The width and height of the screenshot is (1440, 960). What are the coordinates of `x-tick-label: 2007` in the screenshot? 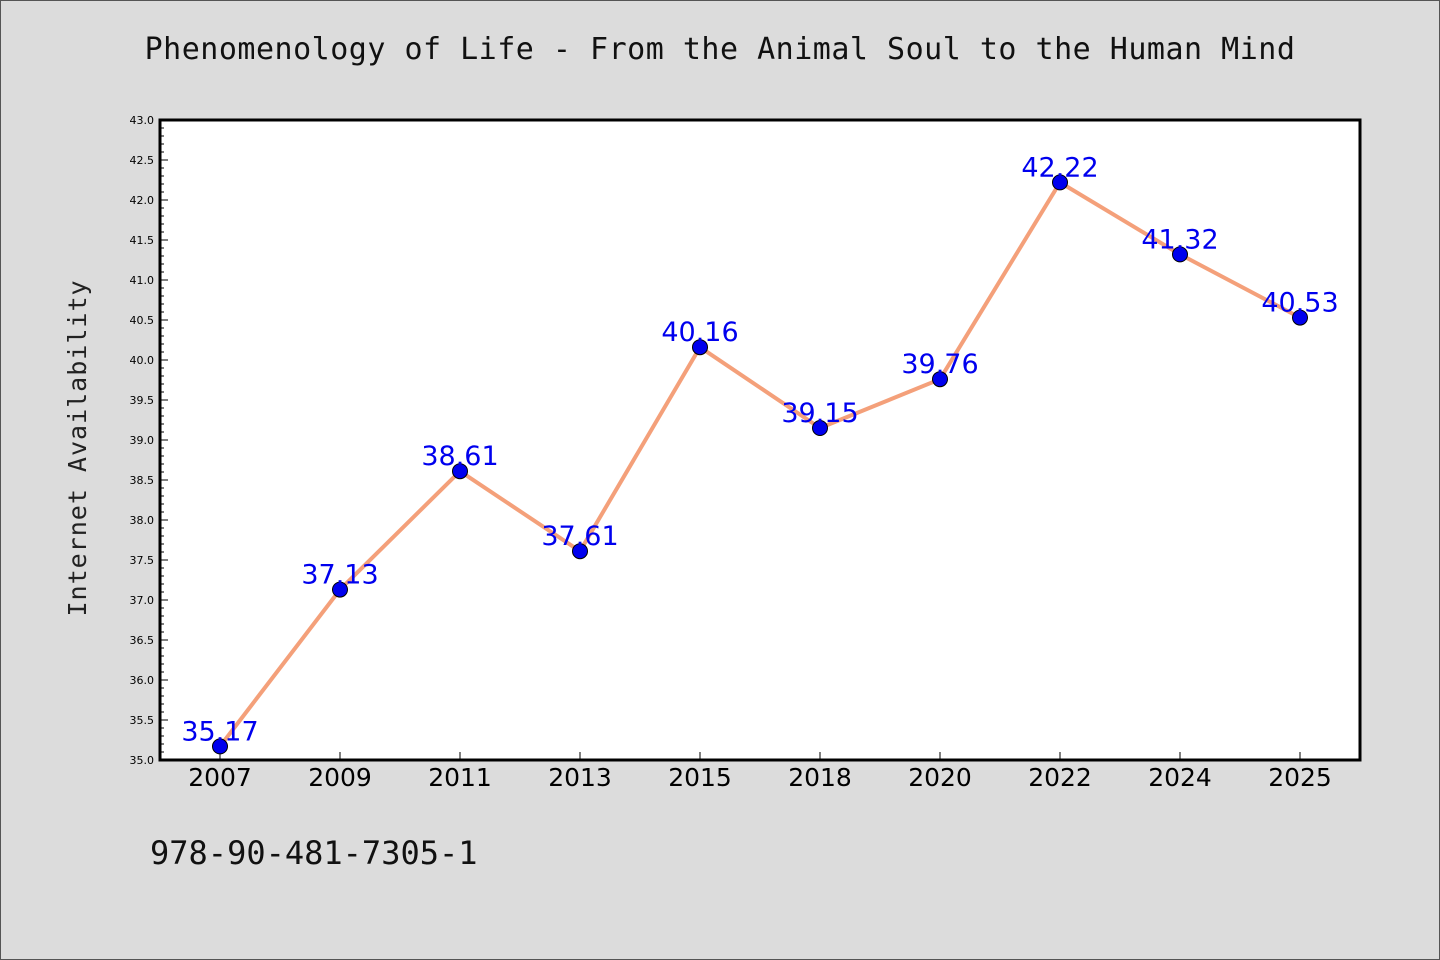 It's located at (220, 777).